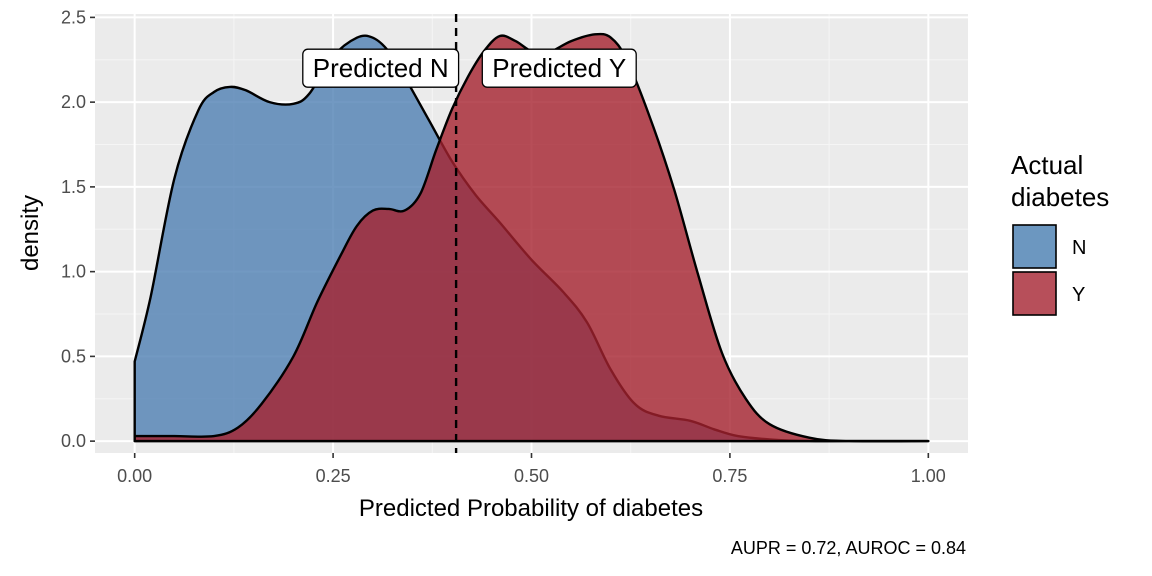 The height and width of the screenshot is (576, 1152). What do you see at coordinates (469, 68) in the screenshot?
I see `annotations: Predicted N Predicted Y` at bounding box center [469, 68].